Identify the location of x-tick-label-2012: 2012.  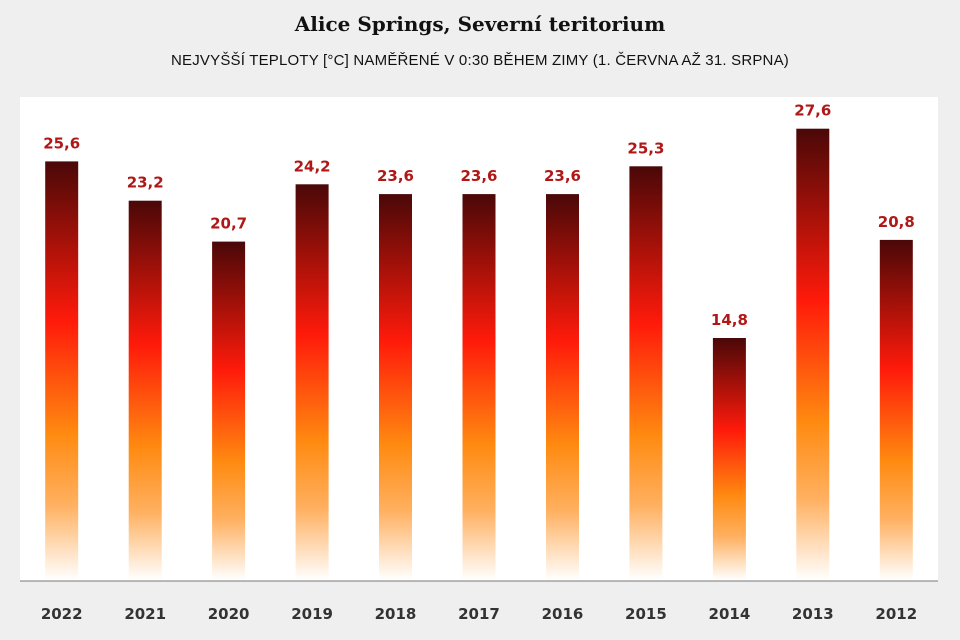
(896, 614).